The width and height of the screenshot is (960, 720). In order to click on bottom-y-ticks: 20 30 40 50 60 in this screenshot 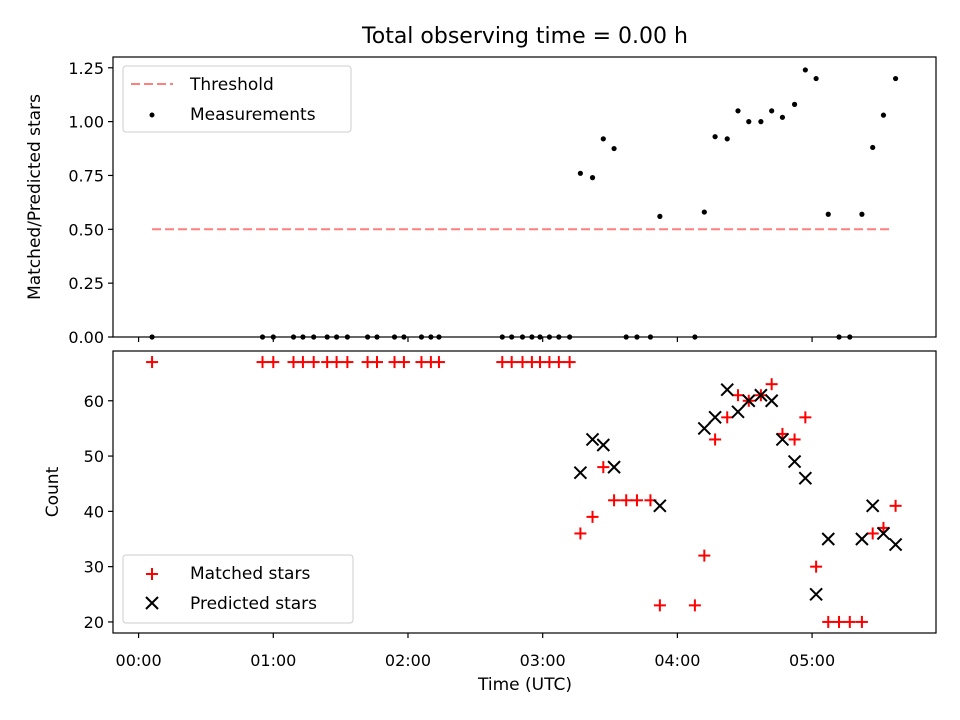, I will do `click(98, 512)`.